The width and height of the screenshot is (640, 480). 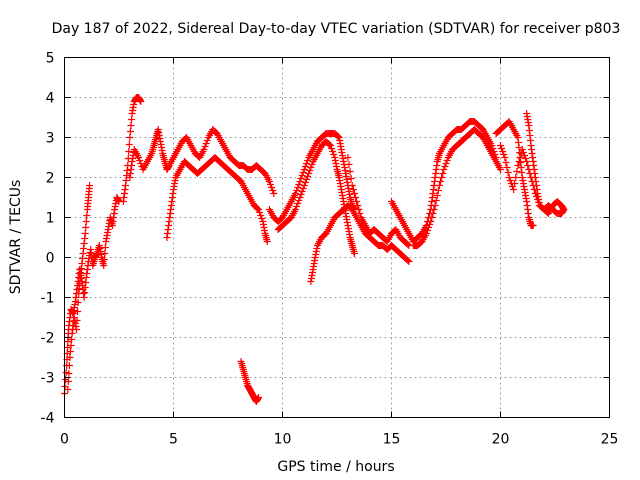 What do you see at coordinates (50, 179) in the screenshot?
I see `y-tick-label: 2` at bounding box center [50, 179].